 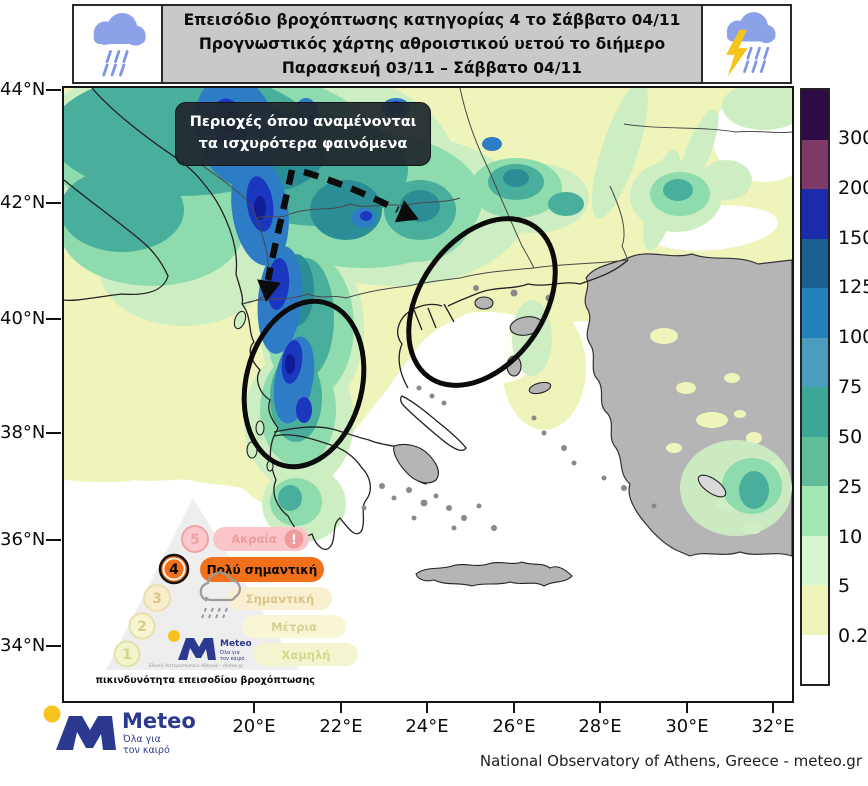 I want to click on level1-number: 1, so click(x=127, y=655).